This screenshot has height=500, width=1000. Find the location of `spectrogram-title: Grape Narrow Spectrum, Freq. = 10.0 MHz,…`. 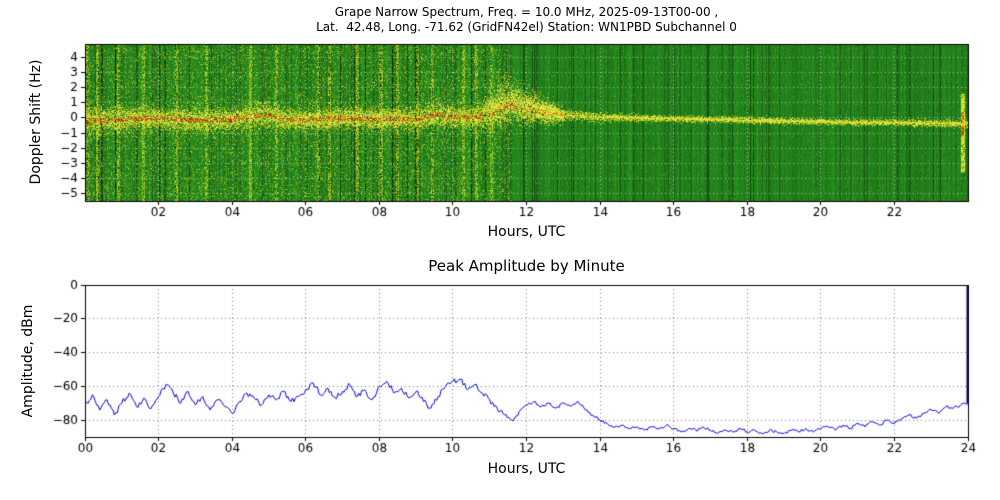

spectrogram-title: Grape Narrow Spectrum, Freq. = 10.0 MHz,… is located at coordinates (526, 12).